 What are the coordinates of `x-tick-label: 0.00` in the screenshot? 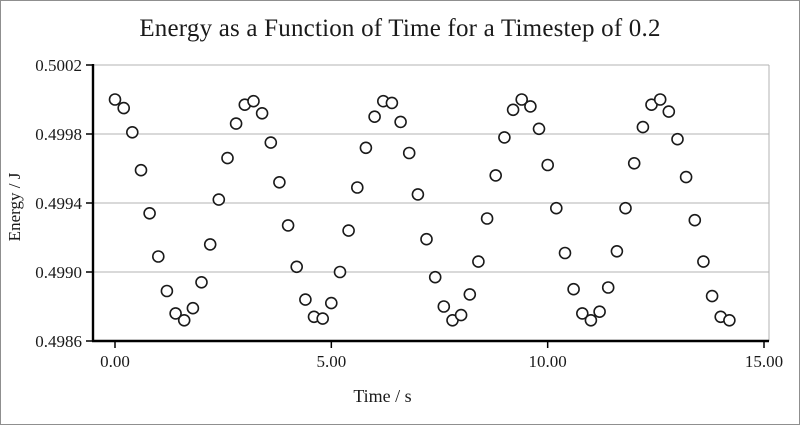 It's located at (115, 361).